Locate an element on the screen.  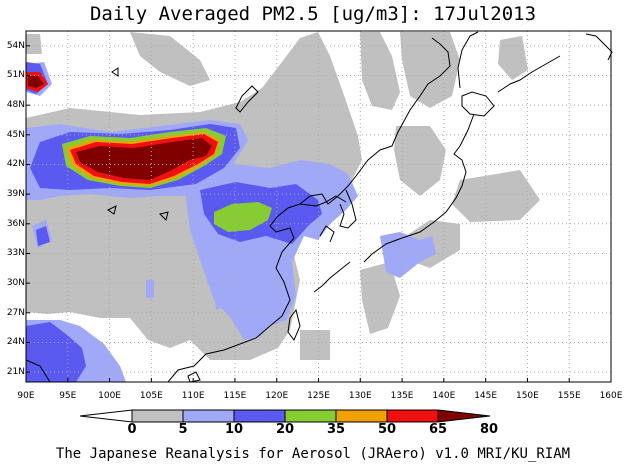
lat-label: 27N is located at coordinates (15, 312).